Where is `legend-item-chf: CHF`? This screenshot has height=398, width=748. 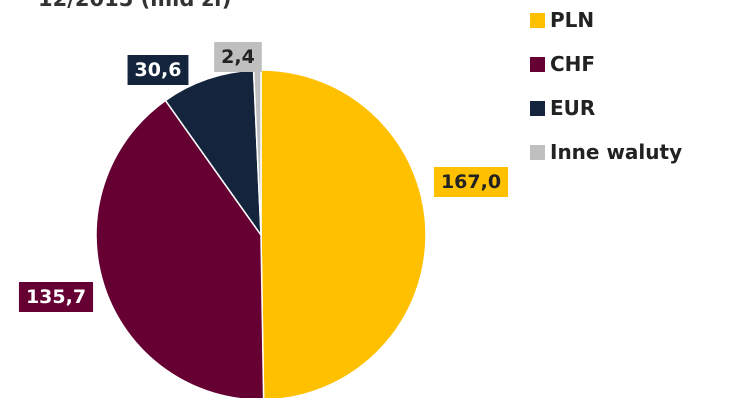 legend-item-chf: CHF is located at coordinates (606, 64).